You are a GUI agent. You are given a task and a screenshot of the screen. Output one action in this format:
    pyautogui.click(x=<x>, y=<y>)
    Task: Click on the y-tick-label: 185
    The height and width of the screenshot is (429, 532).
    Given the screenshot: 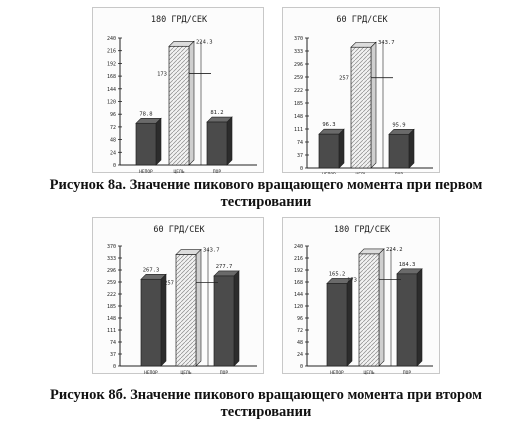 What is the action you would take?
    pyautogui.click(x=111, y=307)
    